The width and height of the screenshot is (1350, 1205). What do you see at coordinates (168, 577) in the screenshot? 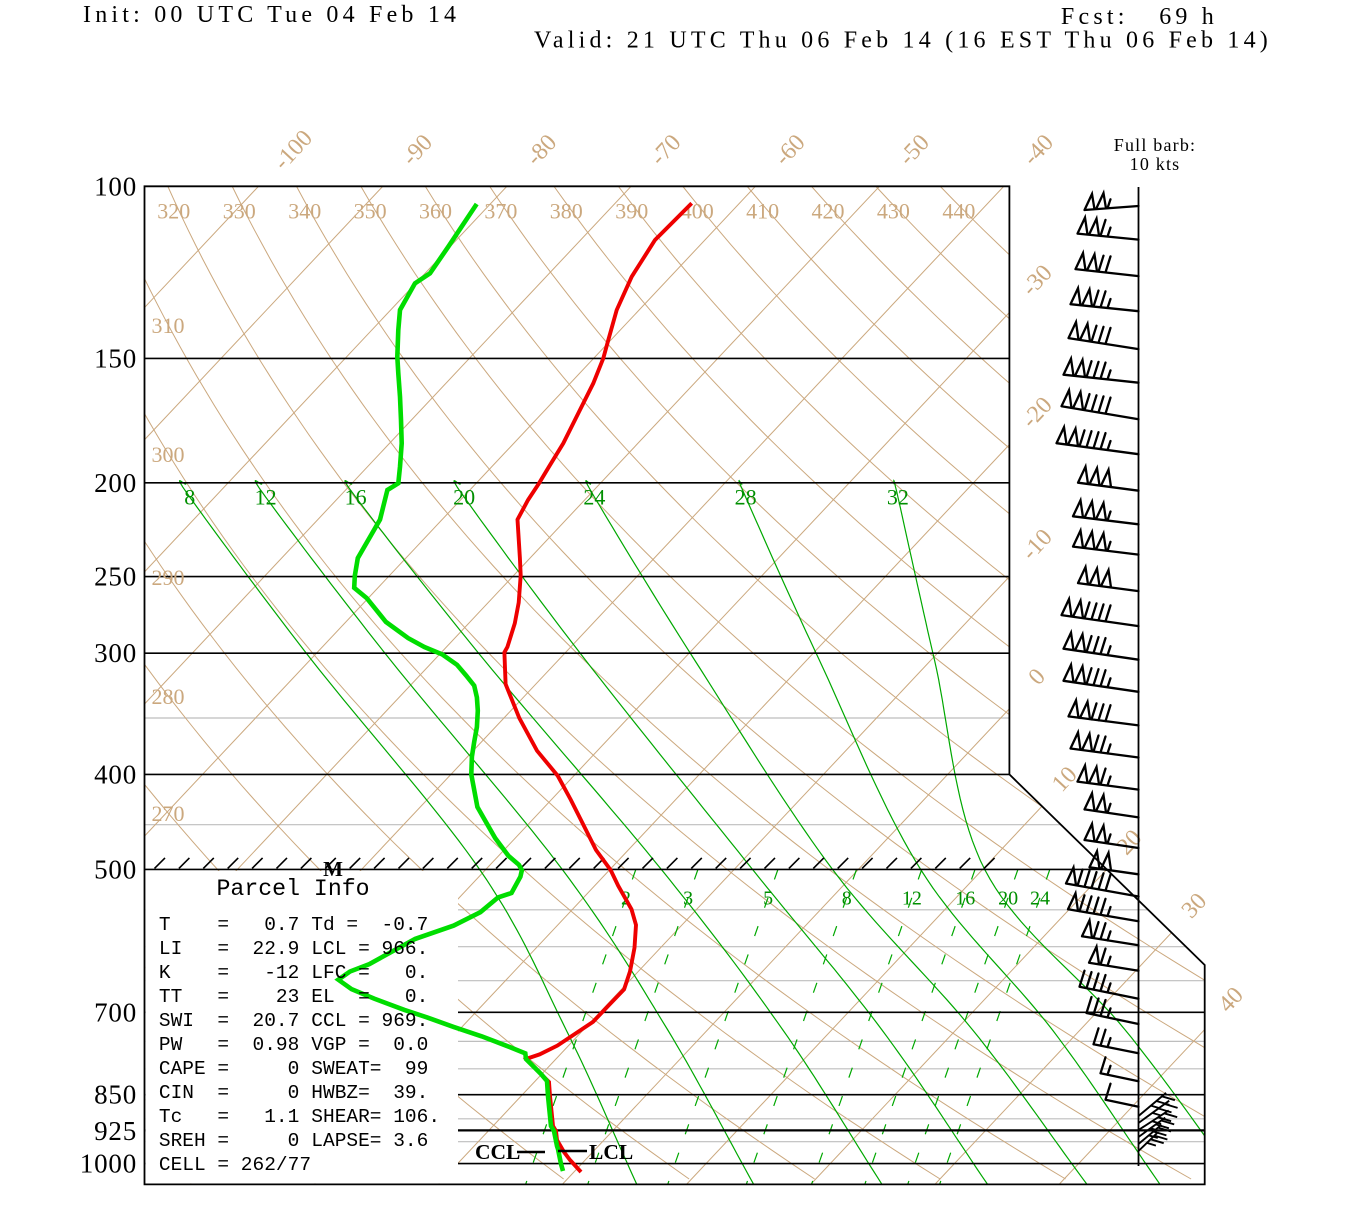
I see `svg-text: 290` at bounding box center [168, 577].